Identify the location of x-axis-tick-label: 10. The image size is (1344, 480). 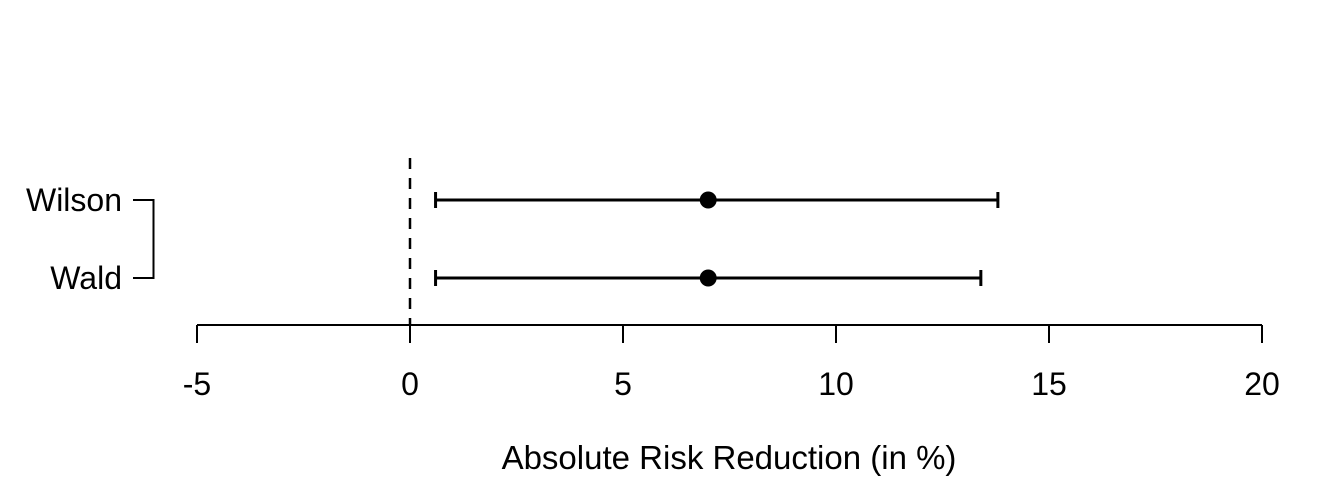
(836, 384).